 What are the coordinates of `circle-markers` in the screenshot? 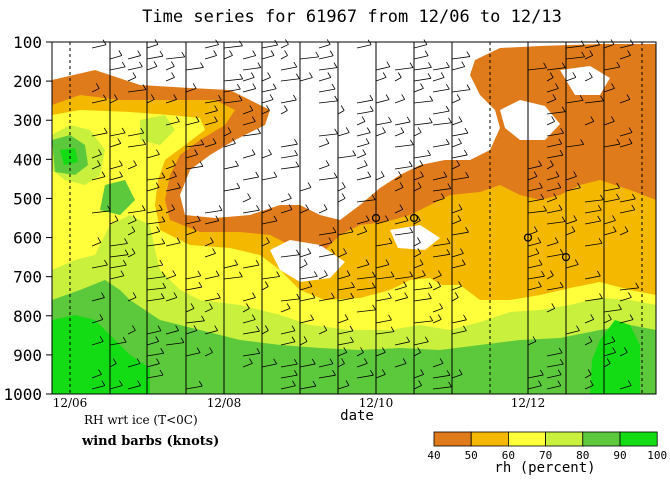 It's located at (471, 237).